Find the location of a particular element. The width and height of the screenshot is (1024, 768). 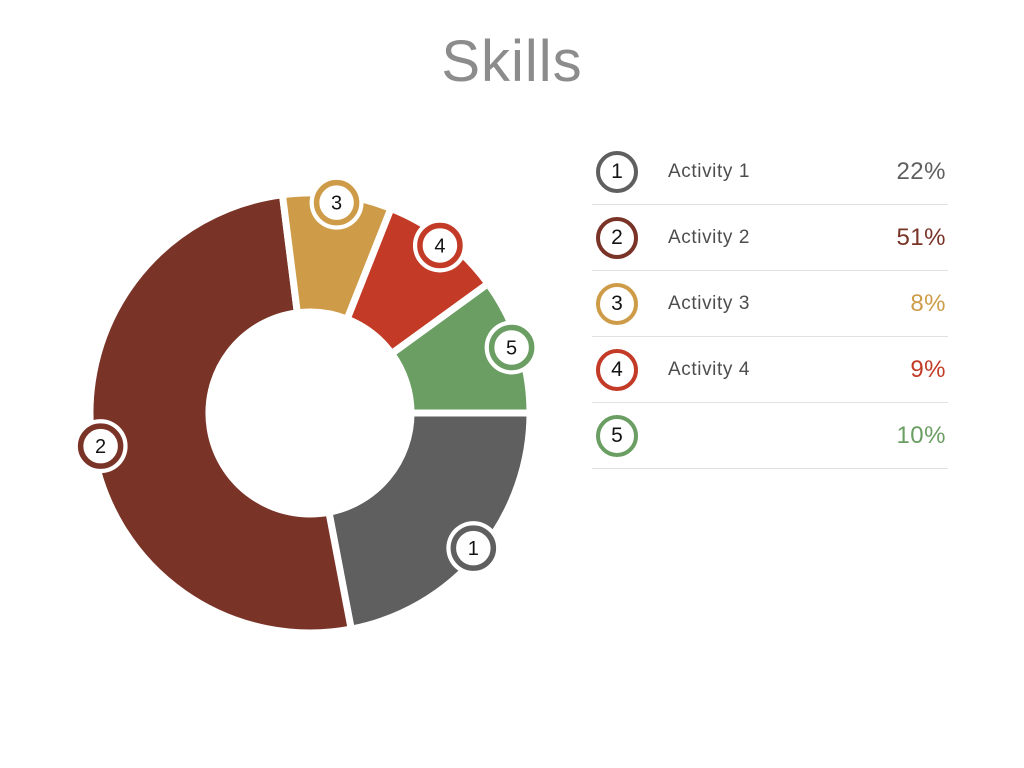

slice-badge-4: 4 is located at coordinates (439, 245).